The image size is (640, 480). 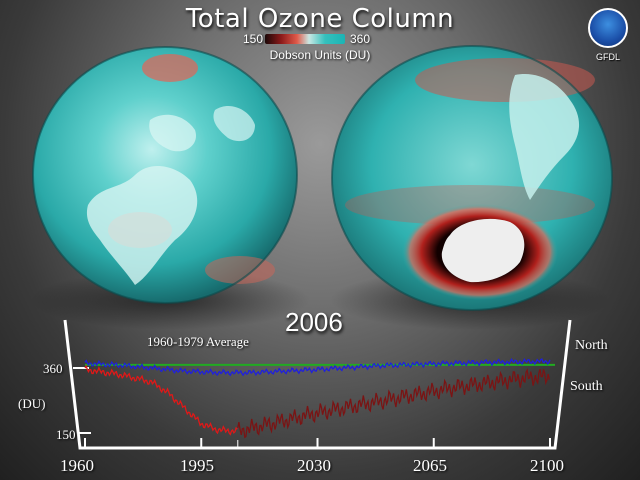 I want to click on south-america-shape, so click(x=544, y=137).